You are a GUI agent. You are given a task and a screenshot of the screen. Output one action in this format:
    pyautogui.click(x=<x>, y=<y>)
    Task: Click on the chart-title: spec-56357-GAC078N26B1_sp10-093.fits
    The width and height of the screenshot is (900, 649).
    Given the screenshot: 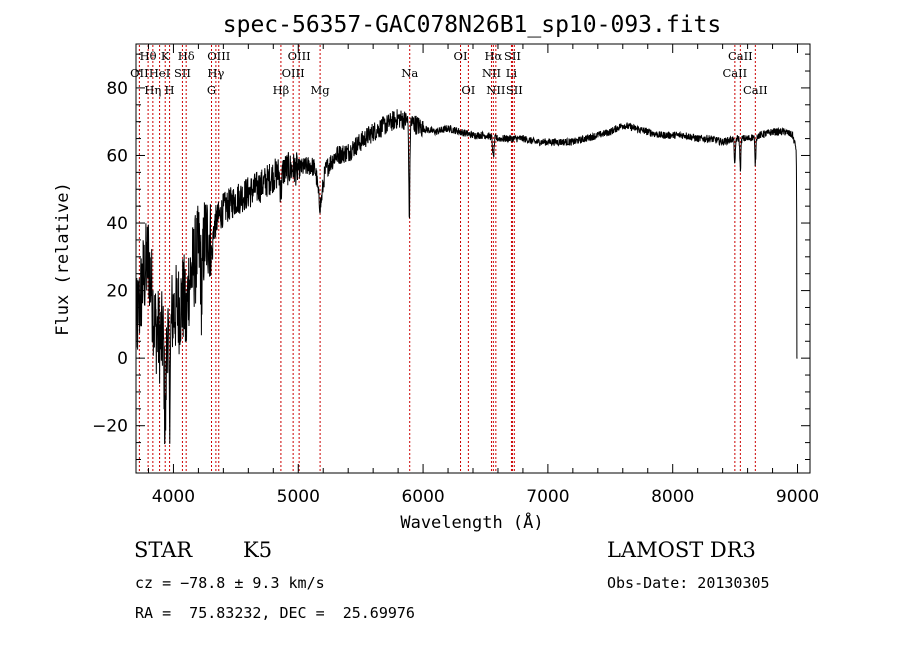 What is the action you would take?
    pyautogui.click(x=472, y=25)
    